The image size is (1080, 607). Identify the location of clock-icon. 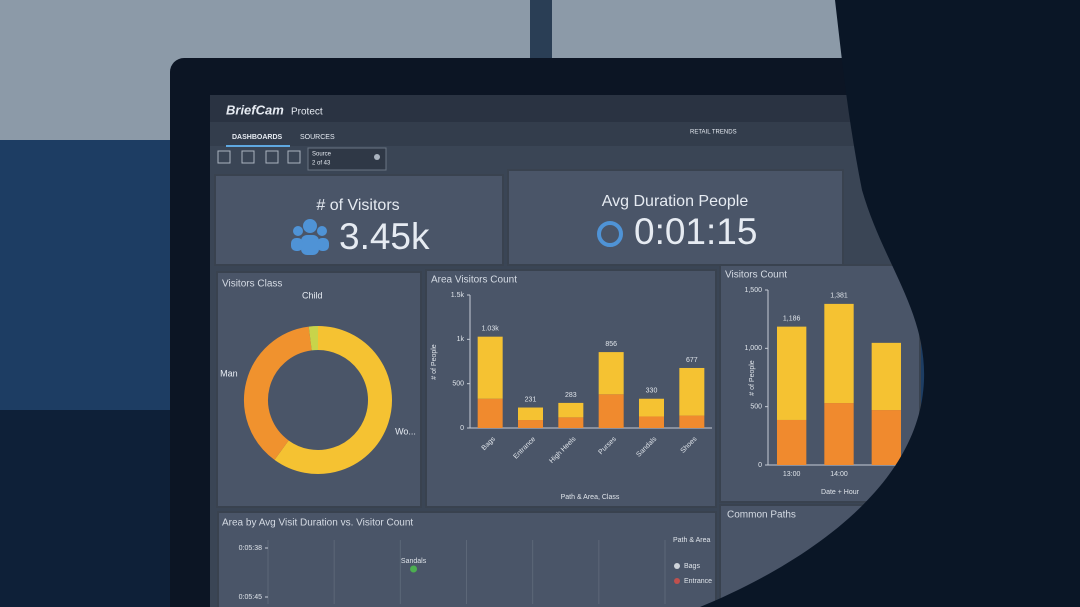
(610, 234).